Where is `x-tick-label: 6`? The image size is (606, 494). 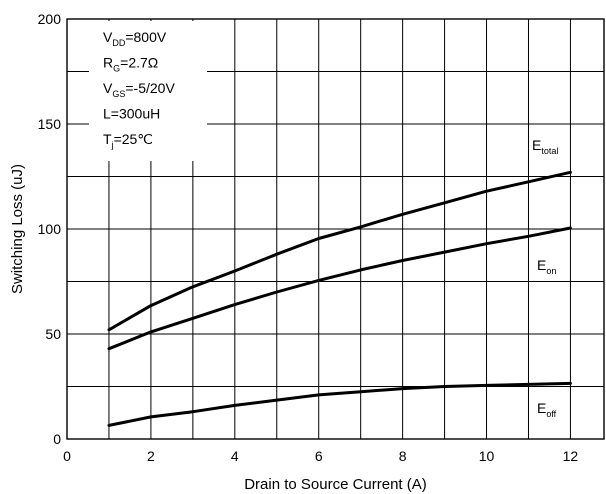
x-tick-label: 6 is located at coordinates (319, 456).